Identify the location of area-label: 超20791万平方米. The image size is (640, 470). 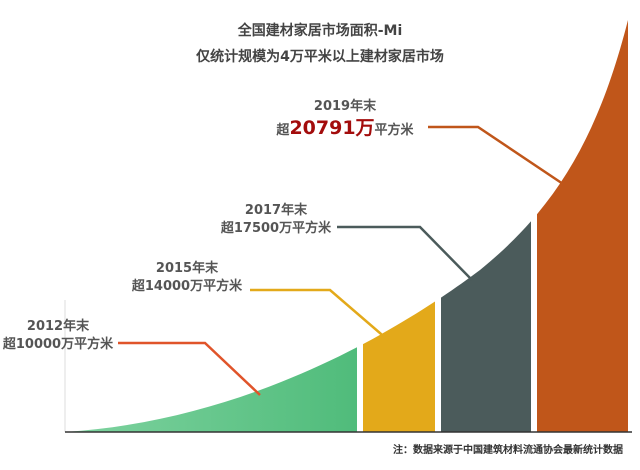
(345, 128).